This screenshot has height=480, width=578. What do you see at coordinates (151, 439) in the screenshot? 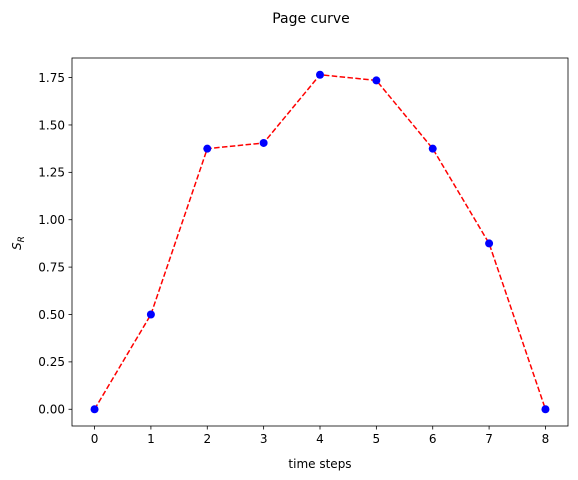
I see `x-tick-label: 1` at bounding box center [151, 439].